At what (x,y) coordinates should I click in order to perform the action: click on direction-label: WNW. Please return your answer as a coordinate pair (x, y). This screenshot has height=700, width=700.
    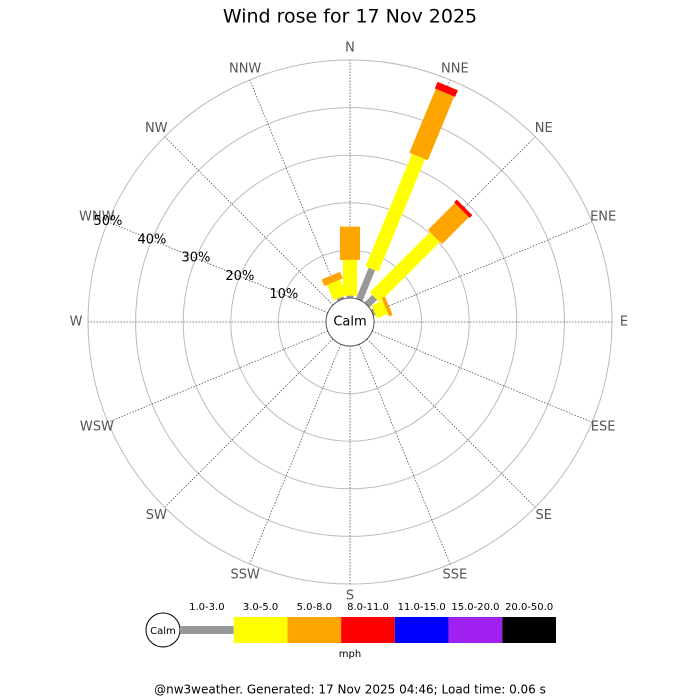
    Looking at the image, I should click on (97, 217).